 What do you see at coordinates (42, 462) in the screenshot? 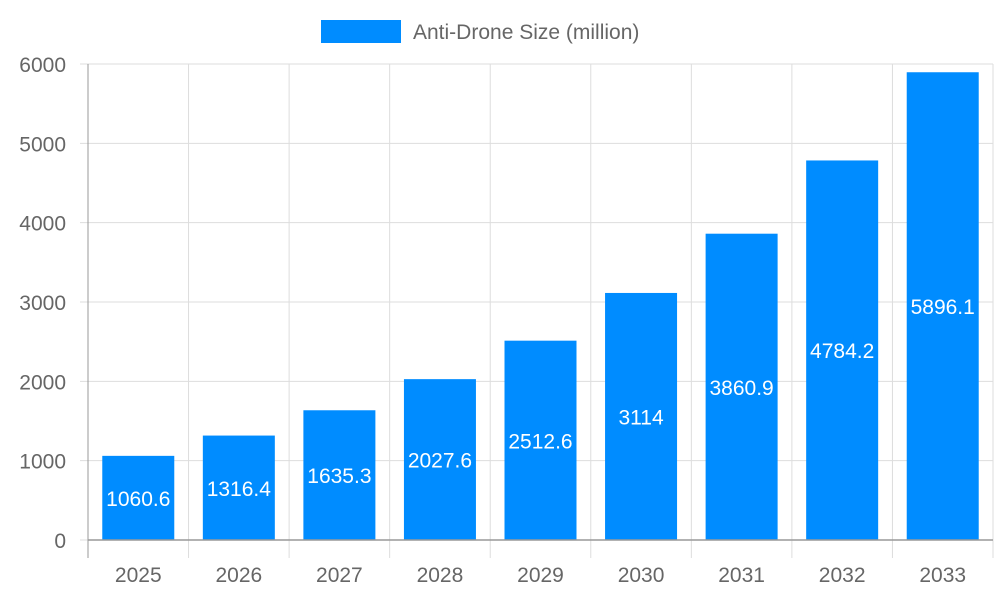
I see `y-tick-label: 1000` at bounding box center [42, 462].